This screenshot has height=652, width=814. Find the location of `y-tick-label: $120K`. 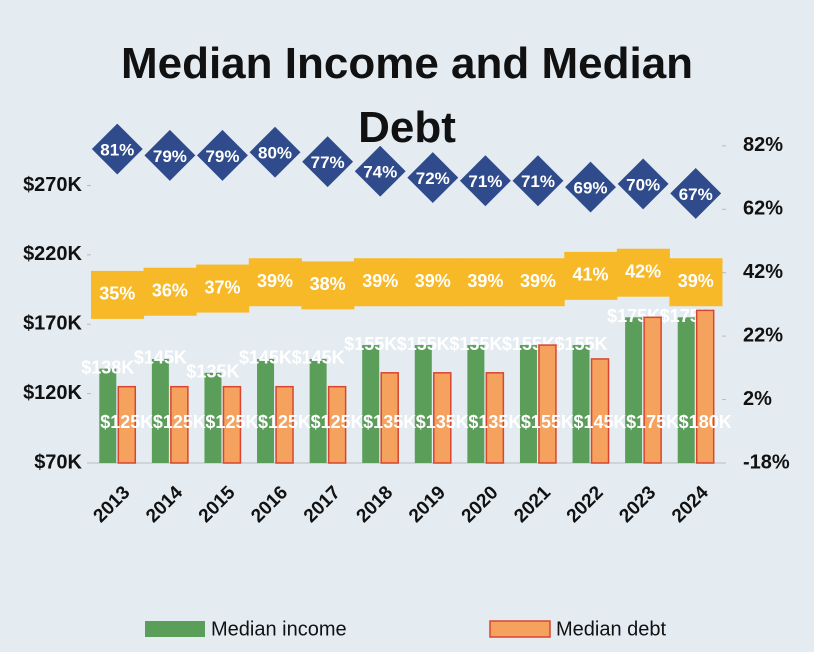

y-tick-label: $120K is located at coordinates (52, 393).